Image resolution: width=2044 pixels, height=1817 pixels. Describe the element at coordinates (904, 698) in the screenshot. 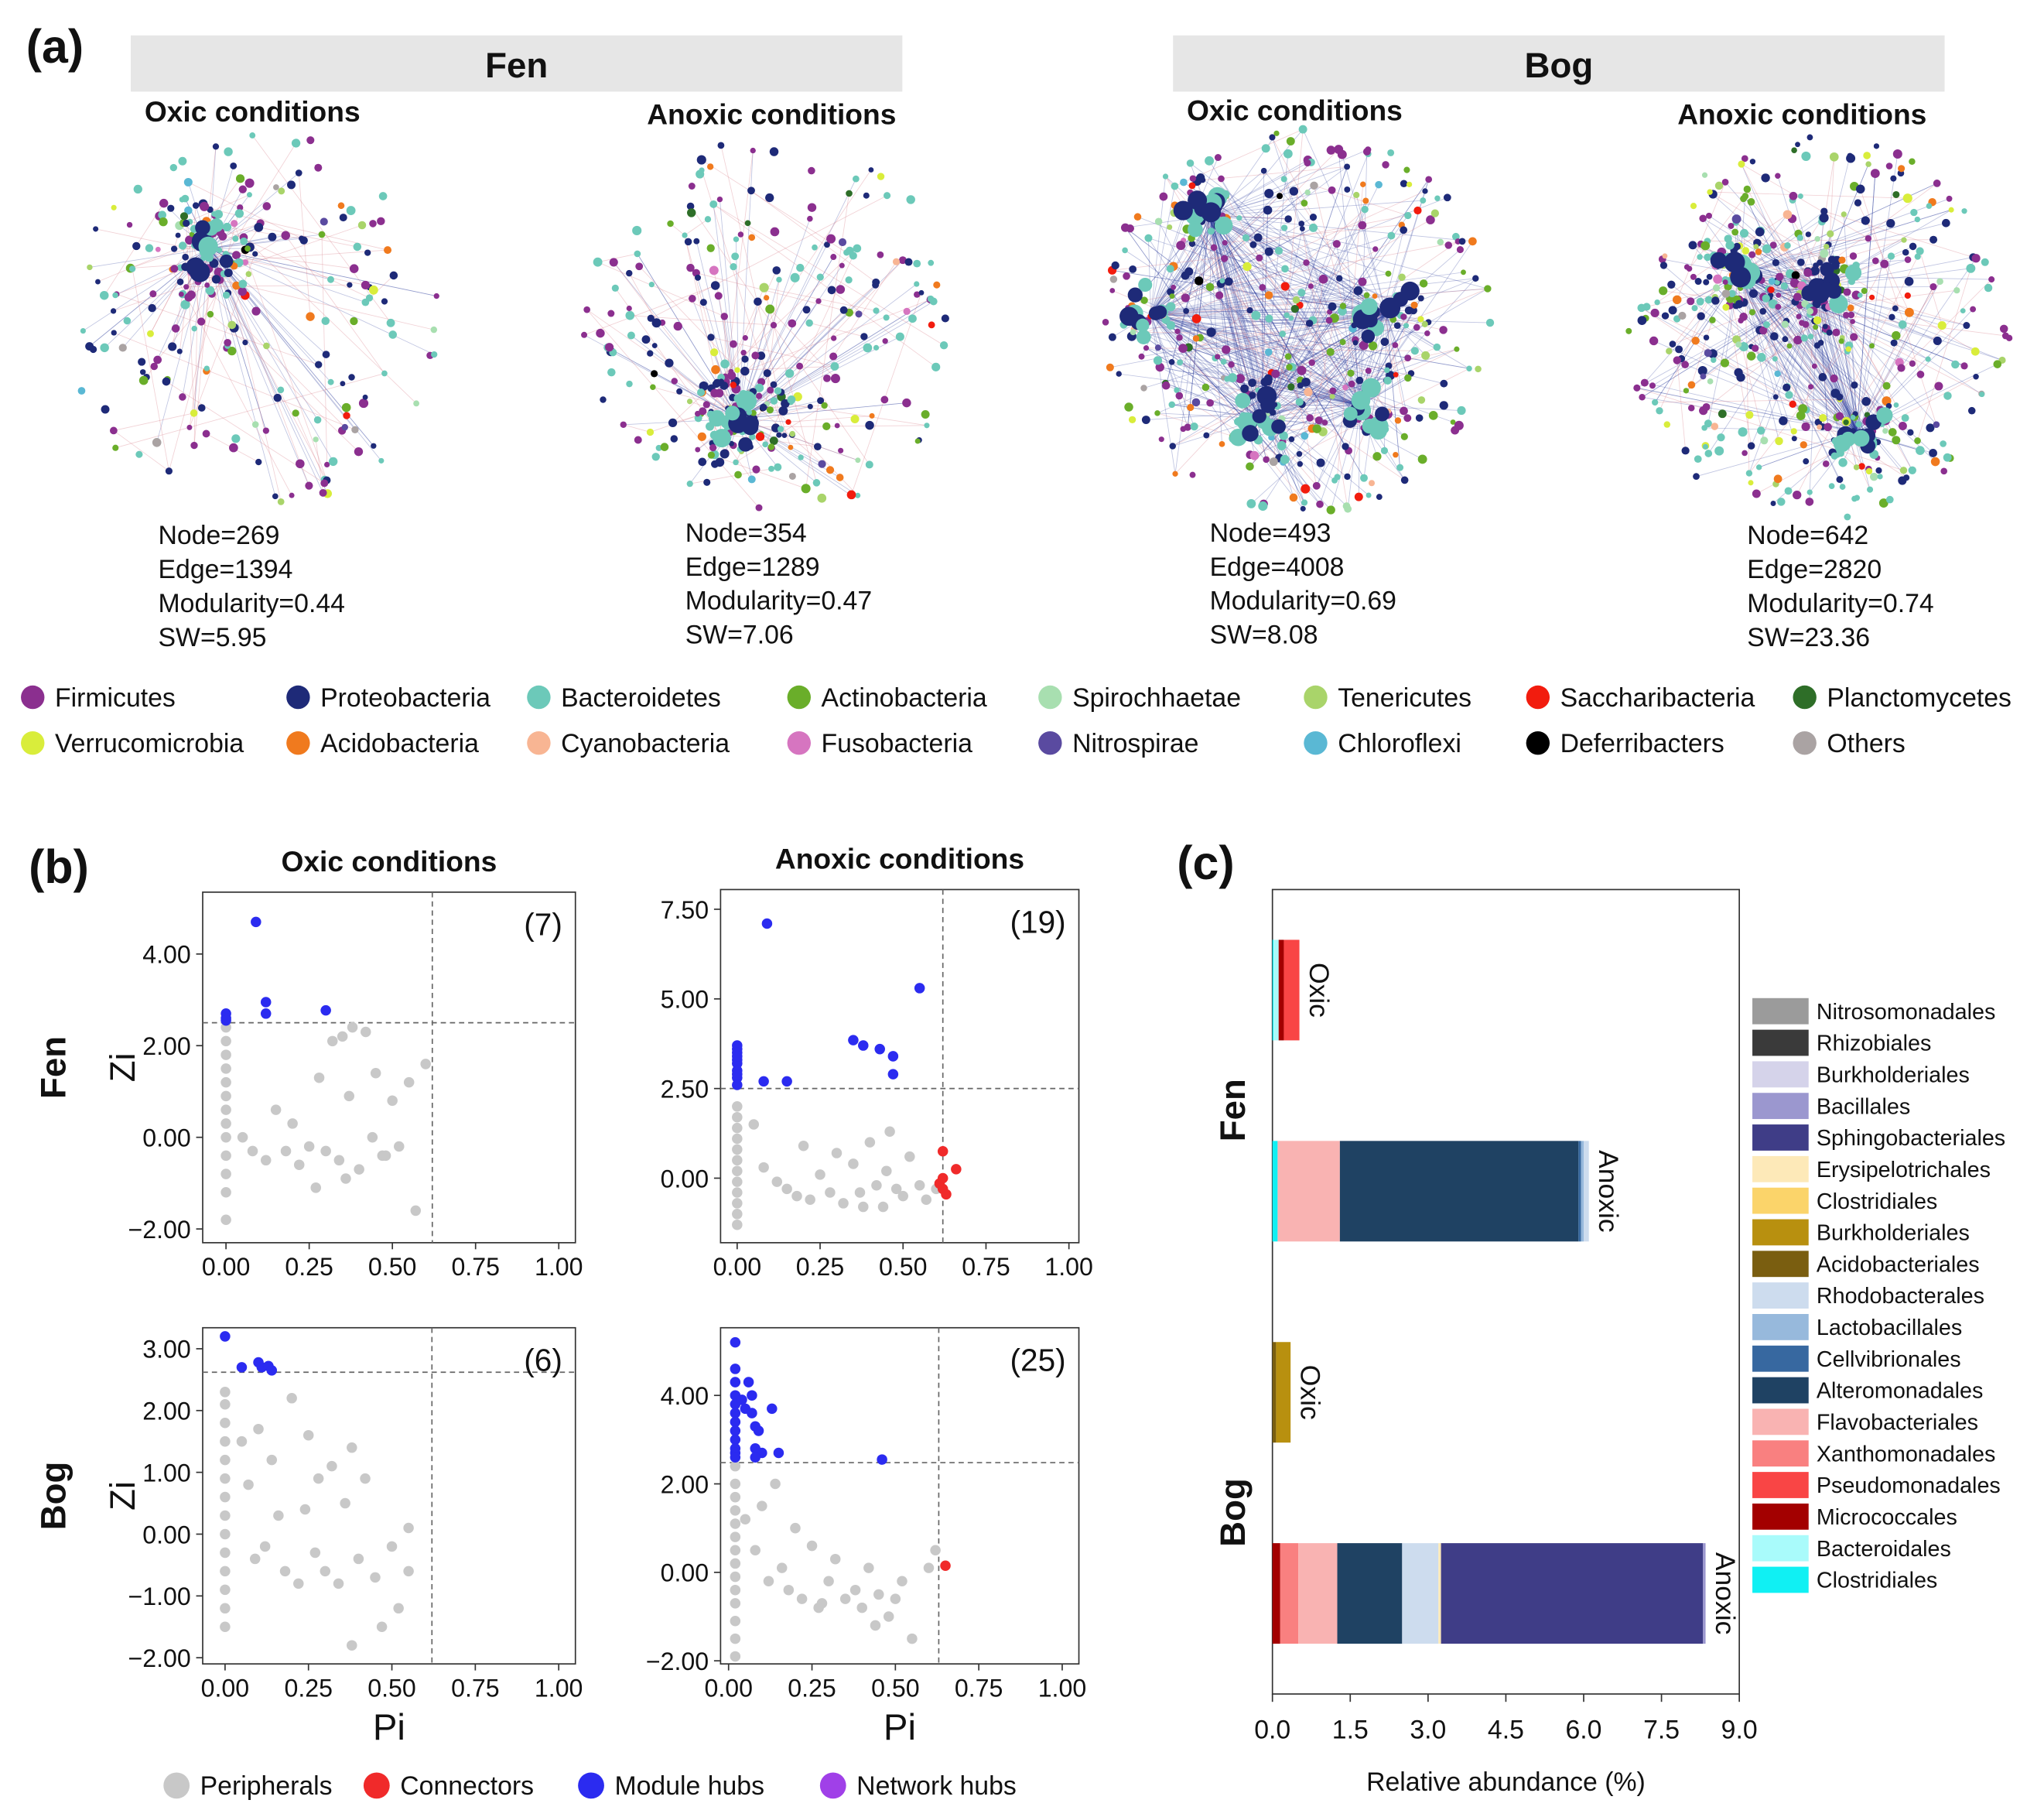

I see `legend-label: Actinobacteria` at that location.